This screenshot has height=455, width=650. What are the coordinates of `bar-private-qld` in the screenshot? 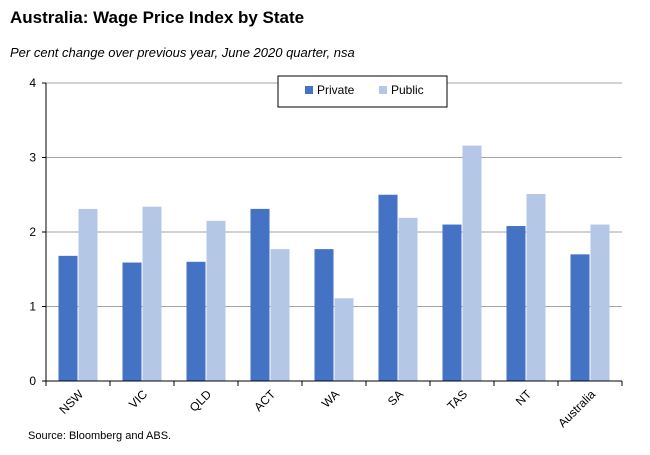 It's located at (196, 321).